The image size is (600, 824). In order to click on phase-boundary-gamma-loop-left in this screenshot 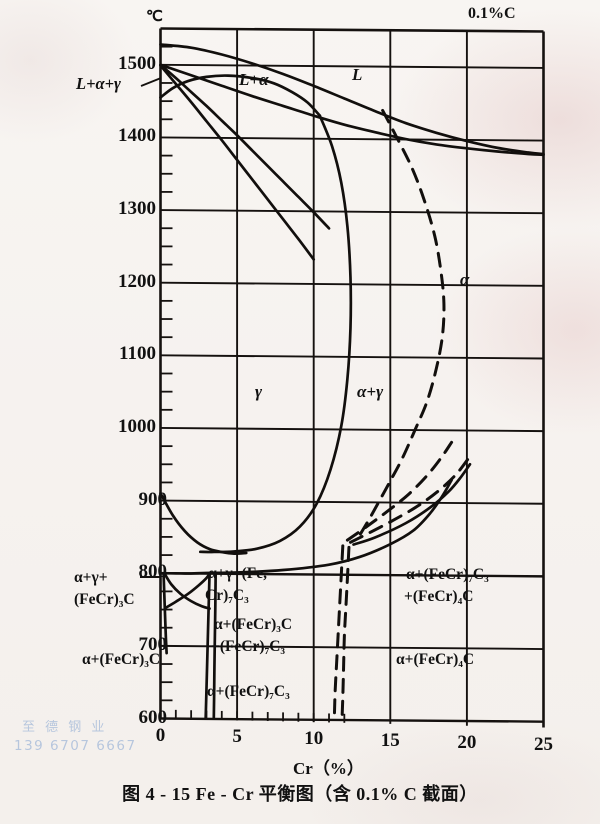, I will do `click(203, 523)`.